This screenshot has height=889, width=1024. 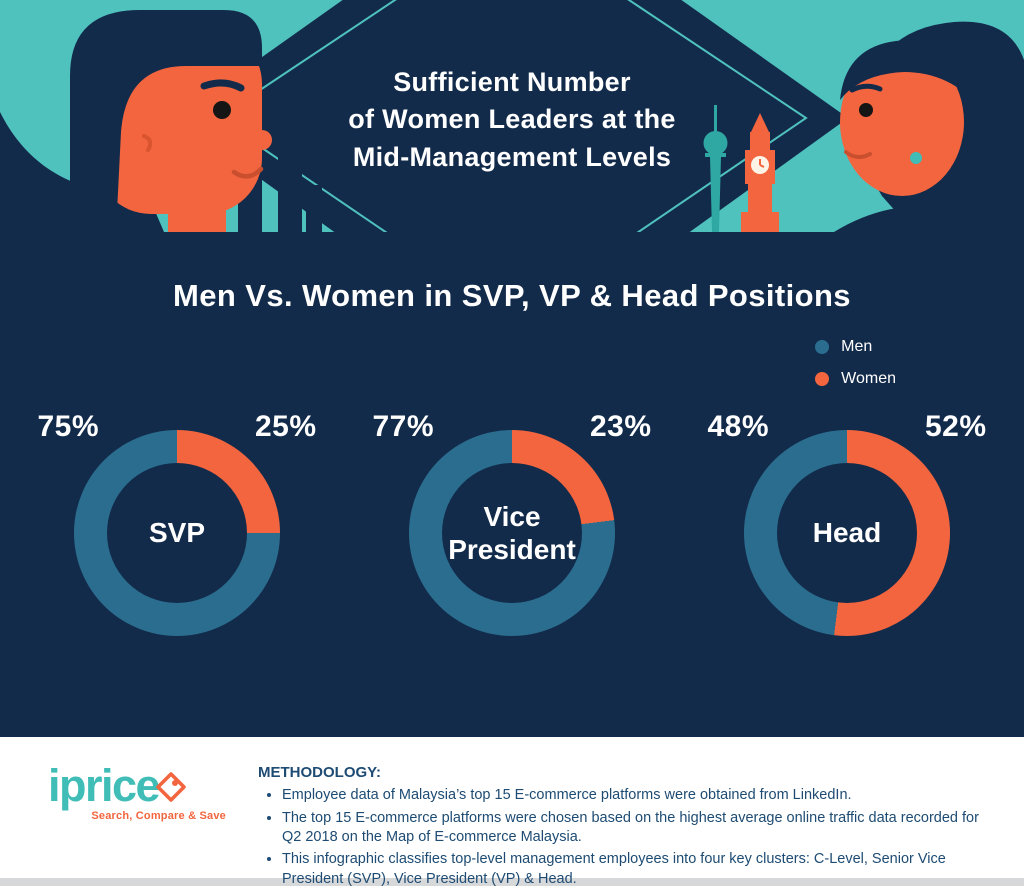 I want to click on vp-women-percentage: 23%, so click(x=620, y=426).